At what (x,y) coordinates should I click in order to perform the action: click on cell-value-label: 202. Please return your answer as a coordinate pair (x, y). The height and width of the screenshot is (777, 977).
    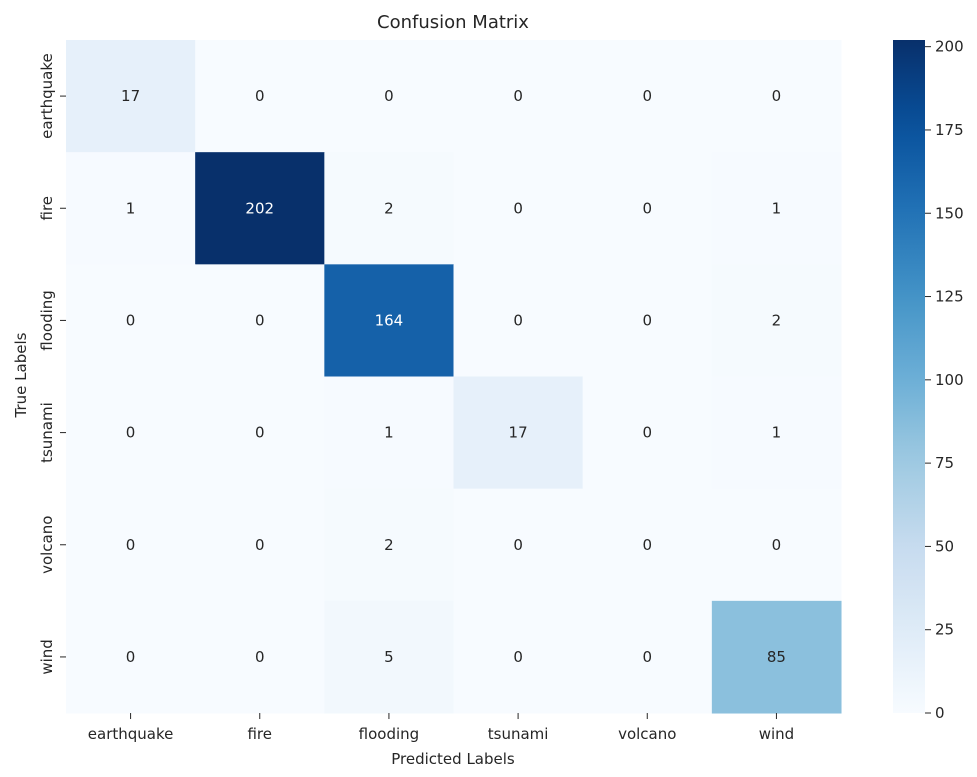
    Looking at the image, I should click on (259, 208).